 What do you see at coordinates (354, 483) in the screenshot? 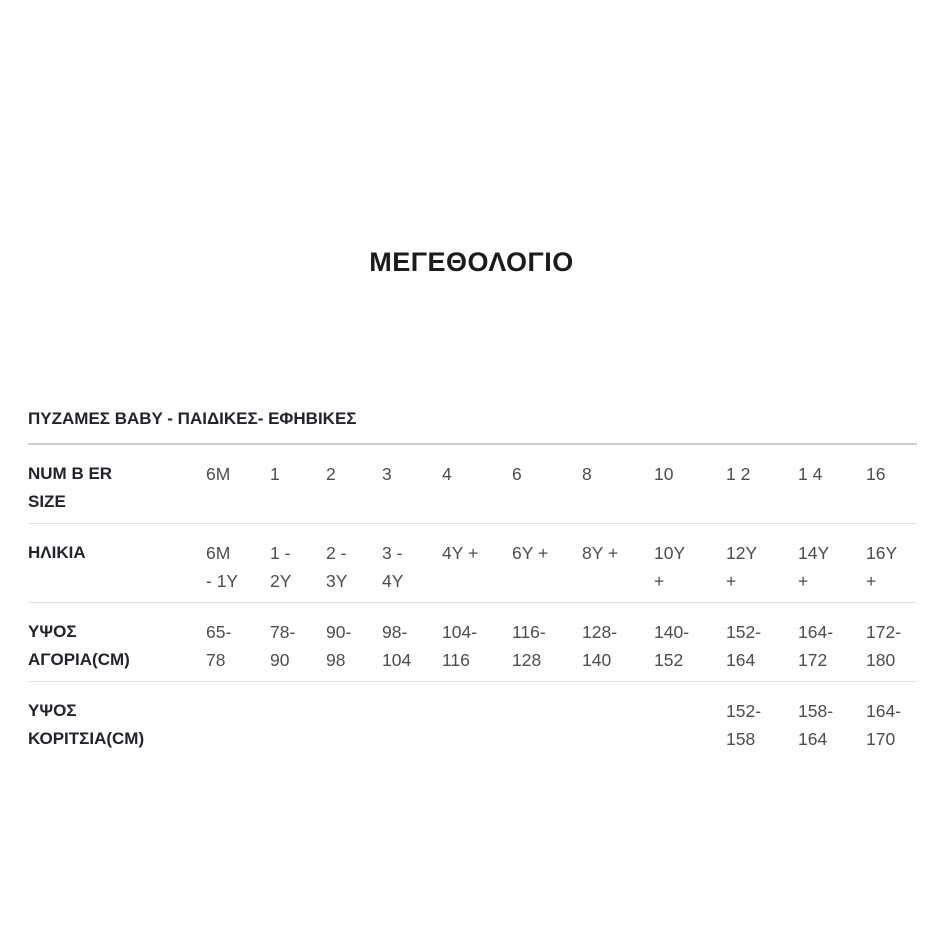
I see `size-cell: 2` at bounding box center [354, 483].